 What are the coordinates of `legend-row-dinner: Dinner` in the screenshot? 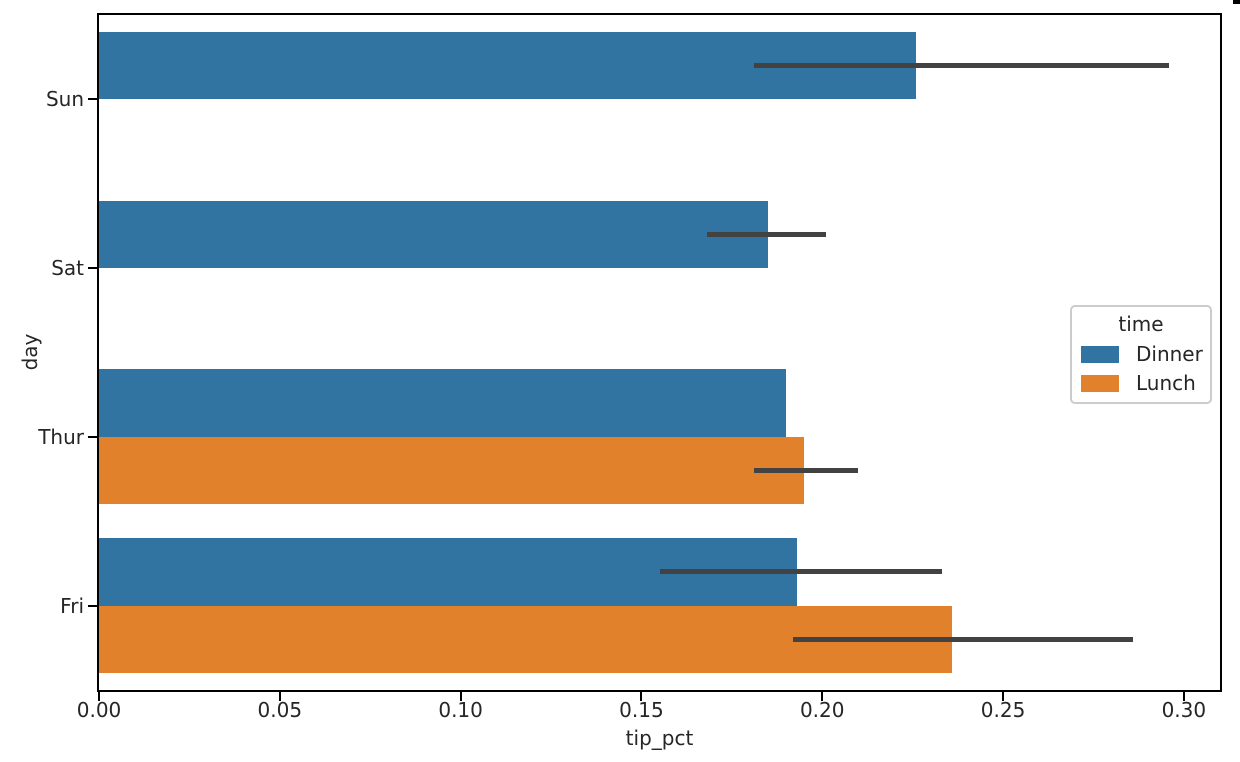 It's located at (1142, 354).